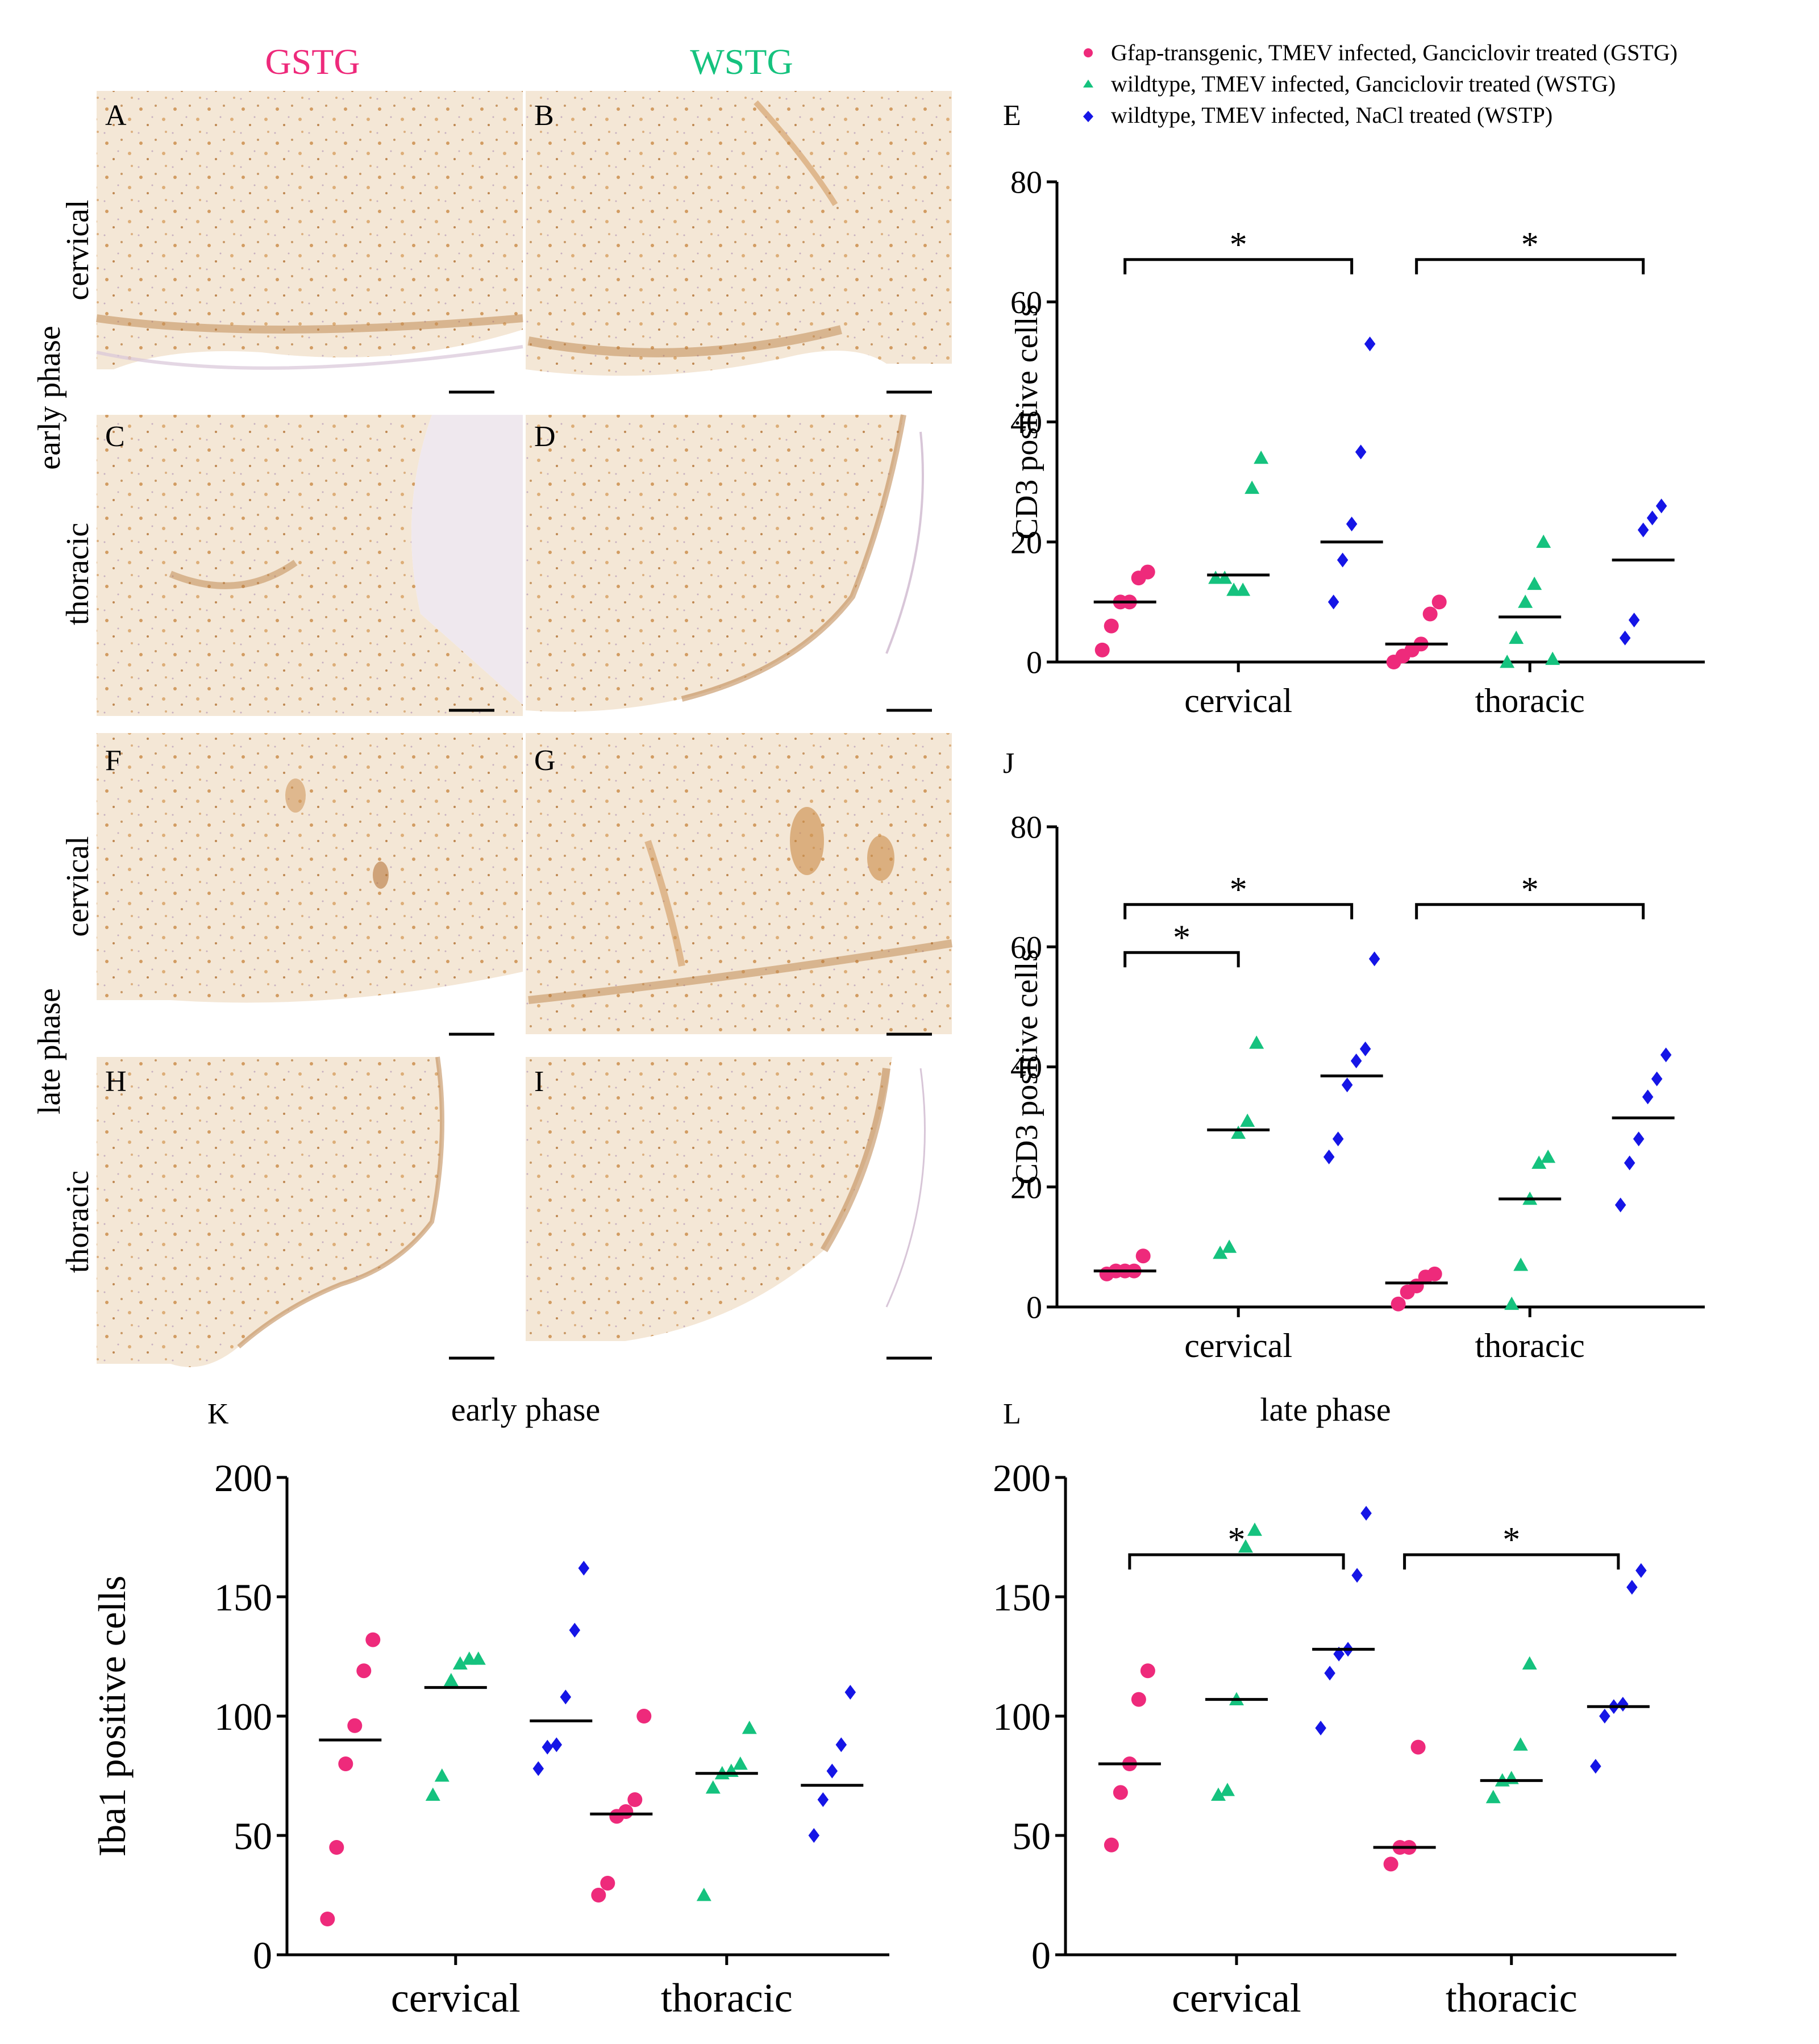  What do you see at coordinates (1041, 1955) in the screenshot?
I see `y-tick-label: 0` at bounding box center [1041, 1955].